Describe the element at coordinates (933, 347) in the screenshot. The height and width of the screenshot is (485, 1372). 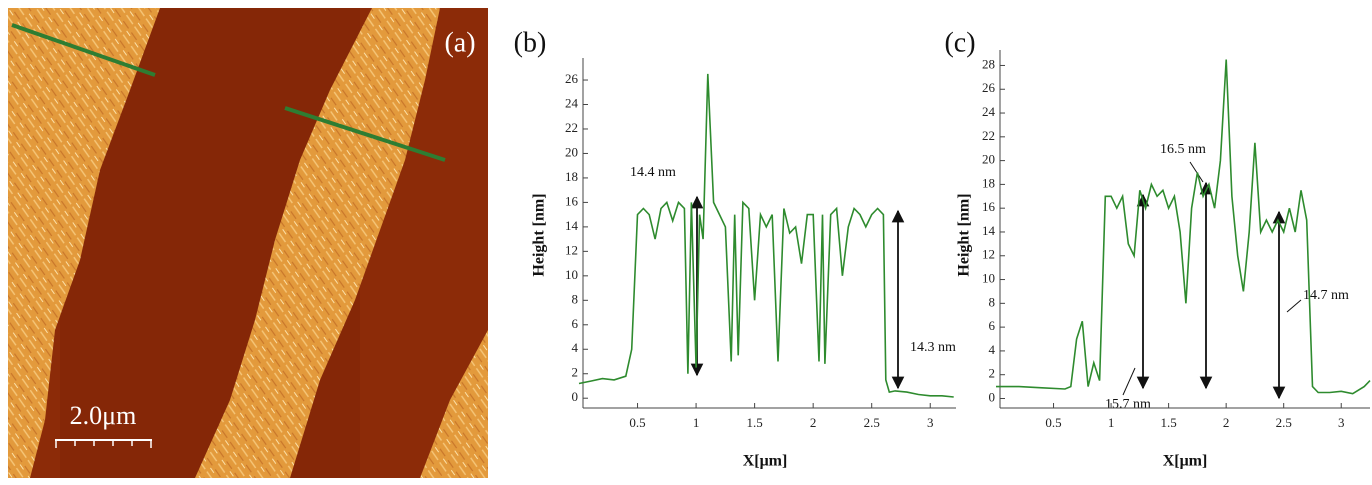
I see `annotation: 14.3 nm` at that location.